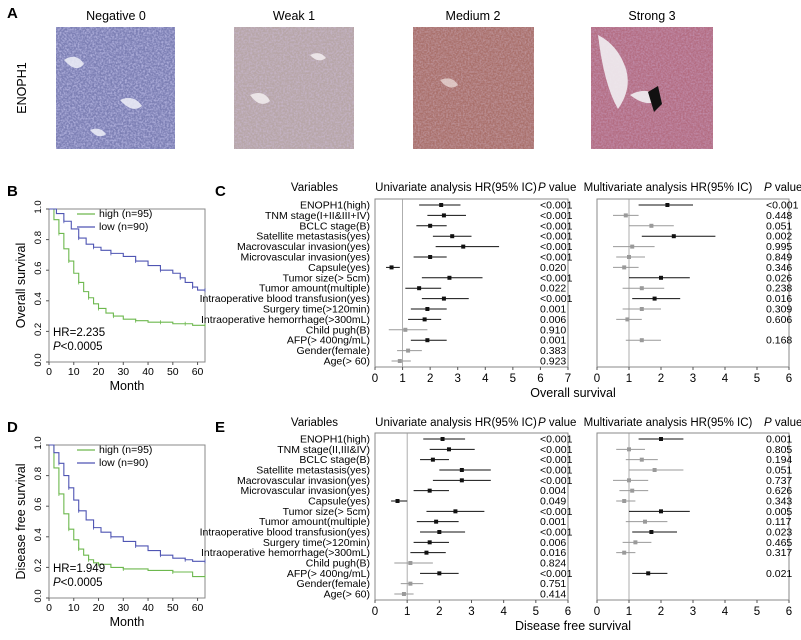  I want to click on forest-multi-pvalue: 0.995, so click(779, 247).